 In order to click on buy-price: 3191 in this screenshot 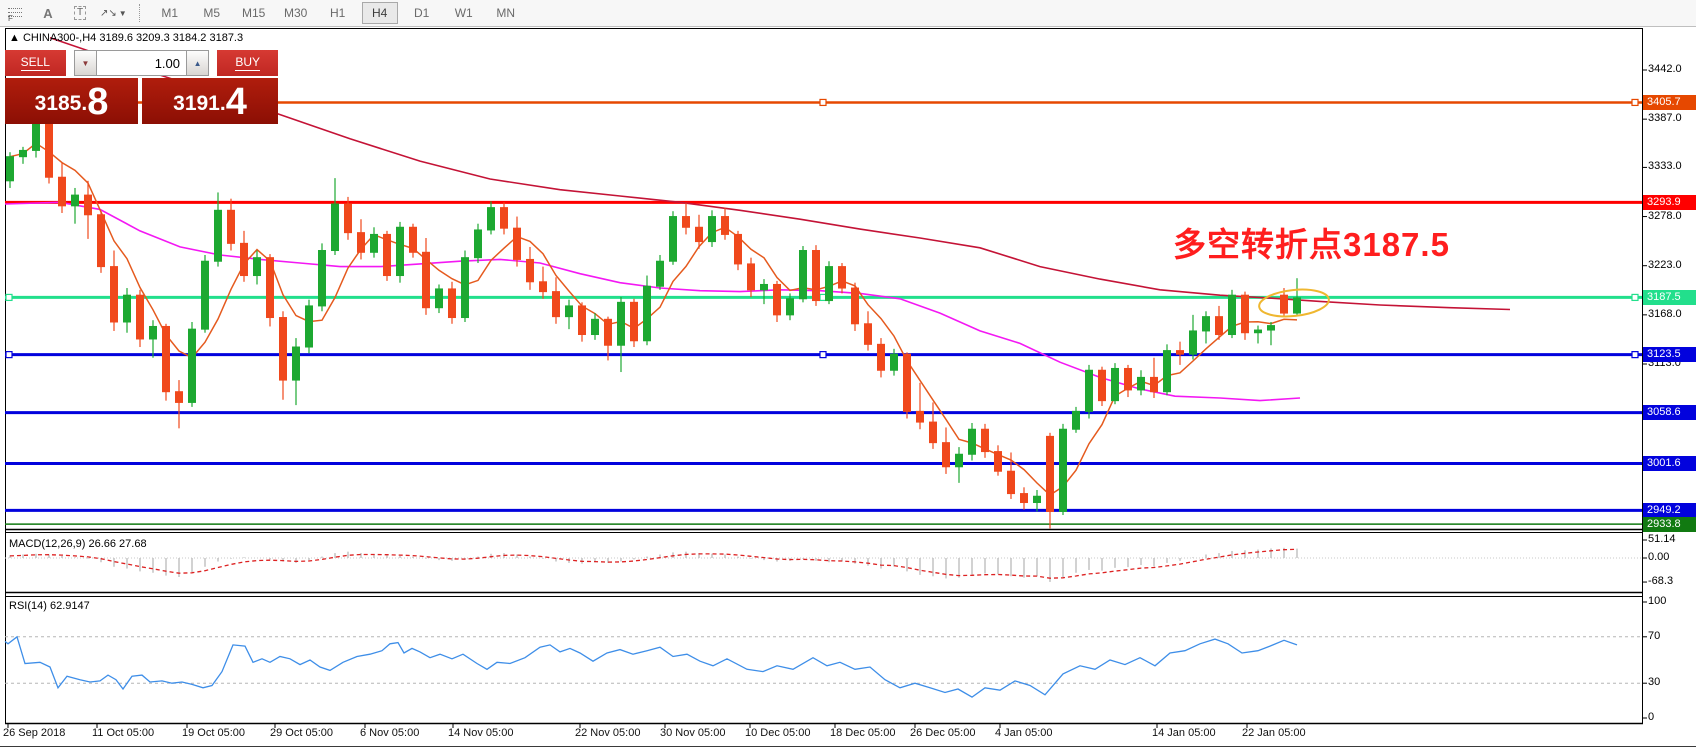, I will do `click(196, 103)`.